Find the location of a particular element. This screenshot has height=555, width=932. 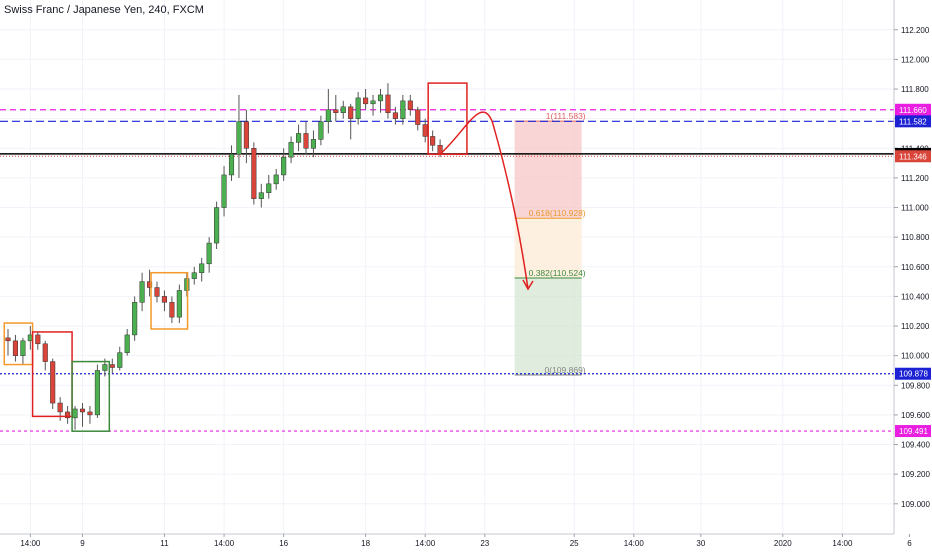

price-tick-label: 110.400 is located at coordinates (915, 296).